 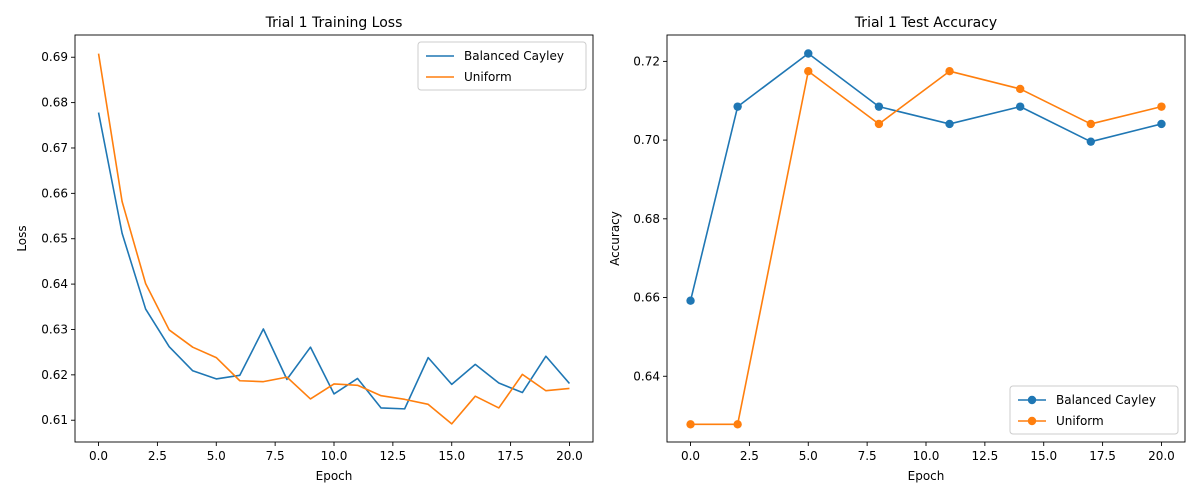 What do you see at coordinates (22, 238) in the screenshot?
I see `y-axis-label: Loss` at bounding box center [22, 238].